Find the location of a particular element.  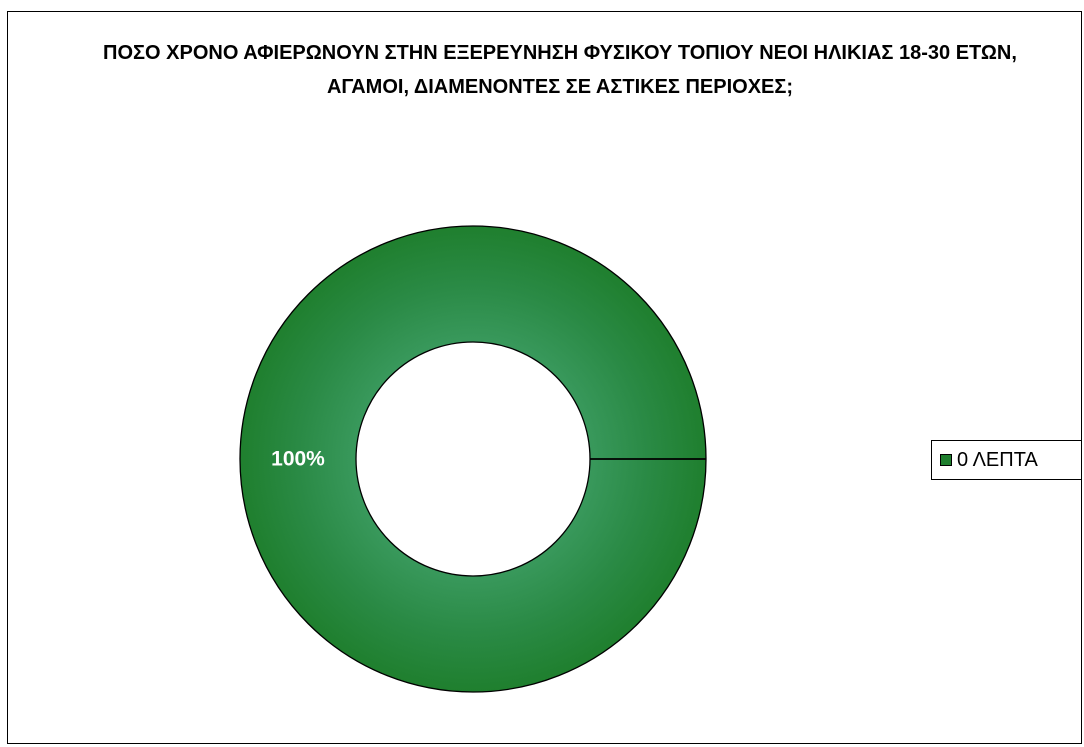

data-label: 100% is located at coordinates (298, 459).